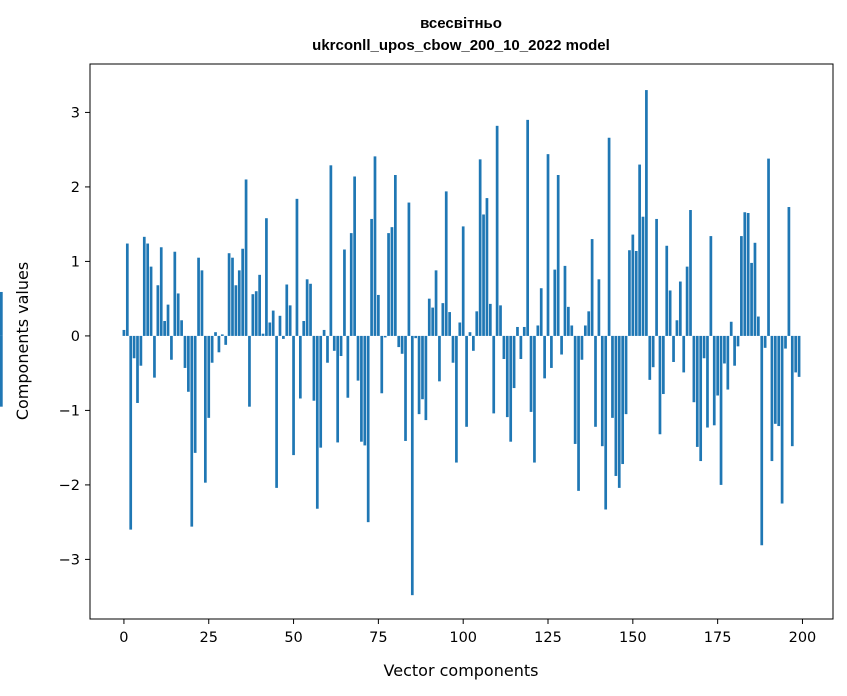 The width and height of the screenshot is (847, 696). Describe the element at coordinates (123, 638) in the screenshot. I see `x-tick-label: 0` at that location.